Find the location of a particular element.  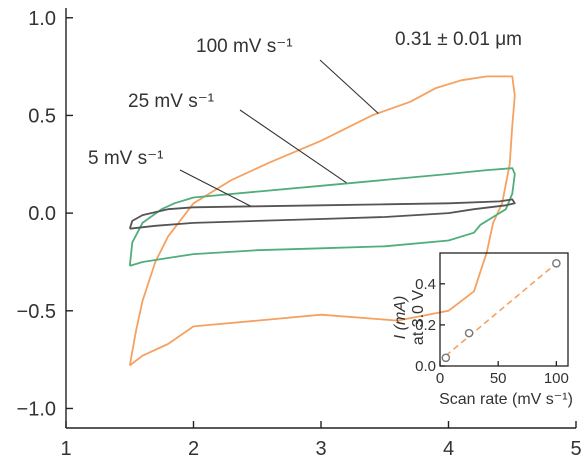

leader-line-group is located at coordinates (279, 133).